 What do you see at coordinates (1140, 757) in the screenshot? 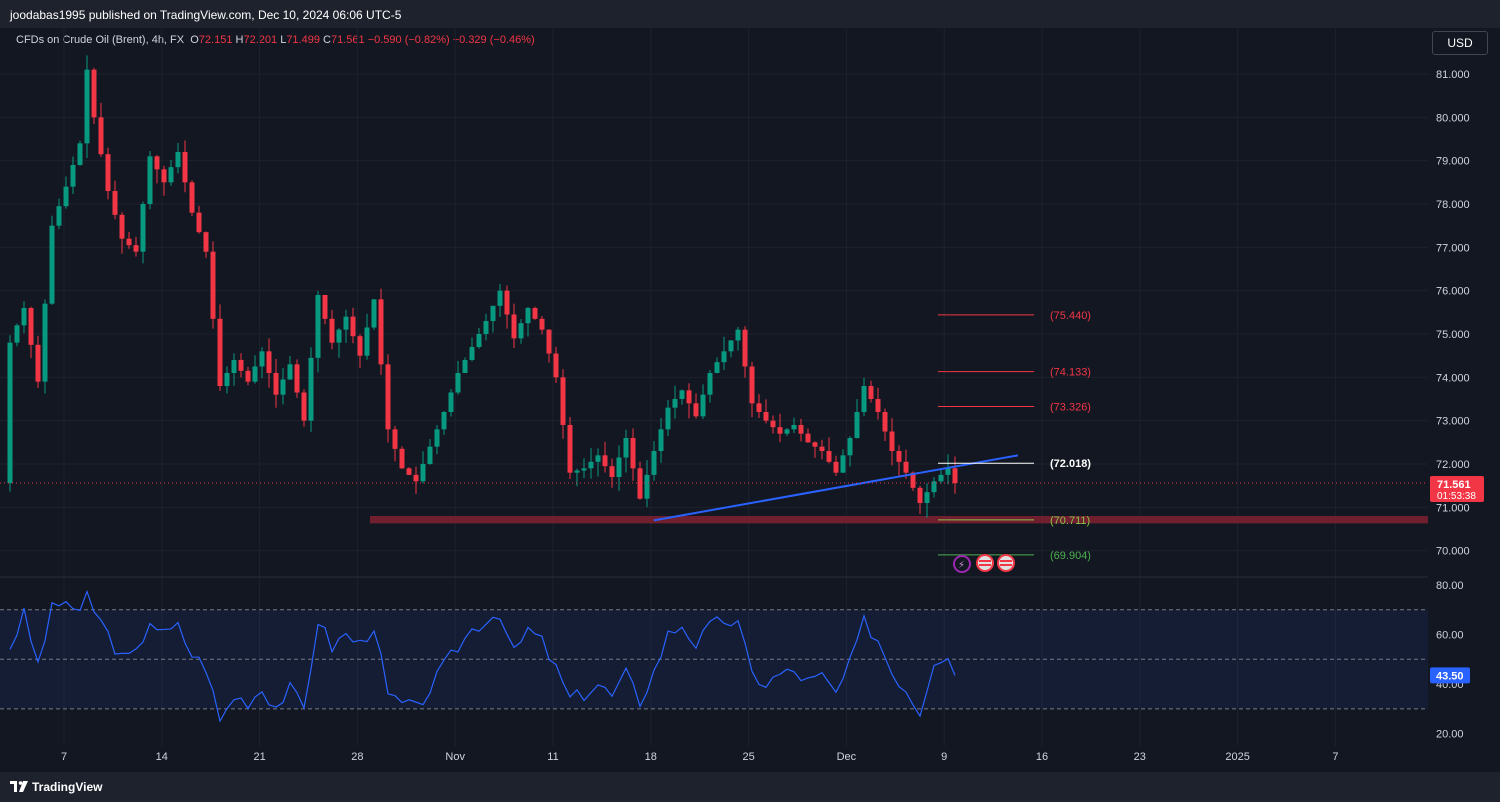
I see `time-tick-label: 23` at bounding box center [1140, 757].